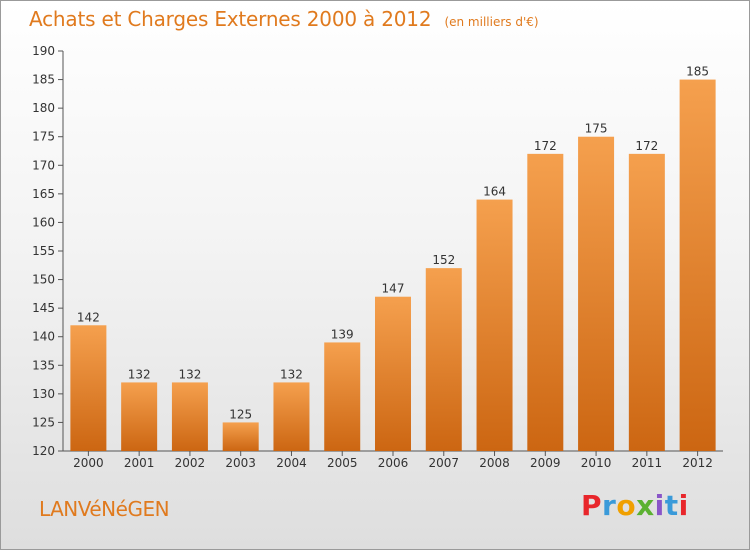 This screenshot has width=750, height=550. What do you see at coordinates (494, 463) in the screenshot?
I see `x-tick-label: 2008` at bounding box center [494, 463].